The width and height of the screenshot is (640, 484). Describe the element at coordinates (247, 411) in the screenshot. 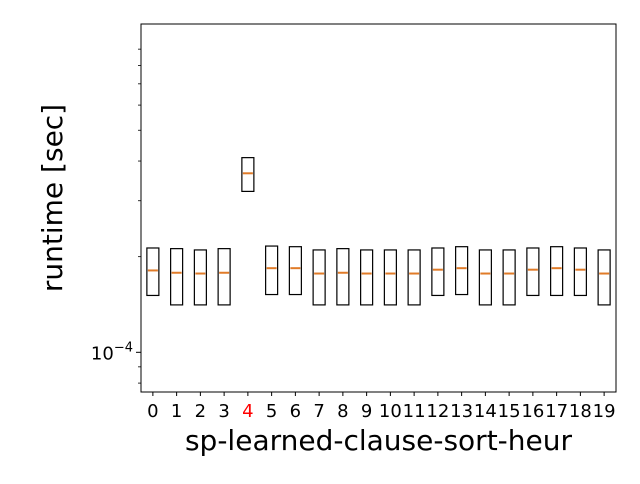

I see `x-tick-label-4: 4` at that location.